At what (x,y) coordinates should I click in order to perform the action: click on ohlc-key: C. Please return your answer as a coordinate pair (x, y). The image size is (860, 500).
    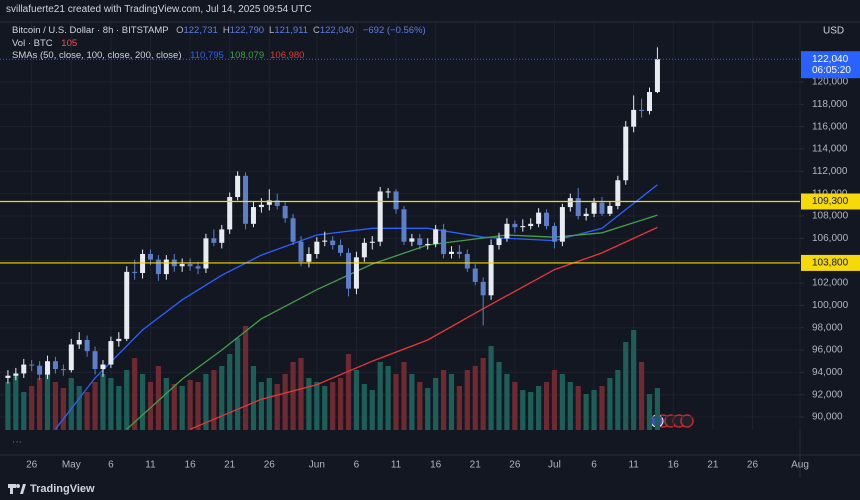
    Looking at the image, I should click on (316, 30).